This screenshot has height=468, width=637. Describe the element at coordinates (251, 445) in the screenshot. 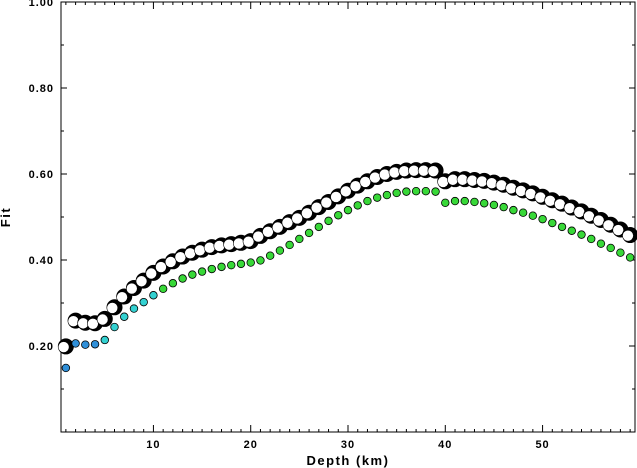

I see `x-tick-label: 20` at that location.